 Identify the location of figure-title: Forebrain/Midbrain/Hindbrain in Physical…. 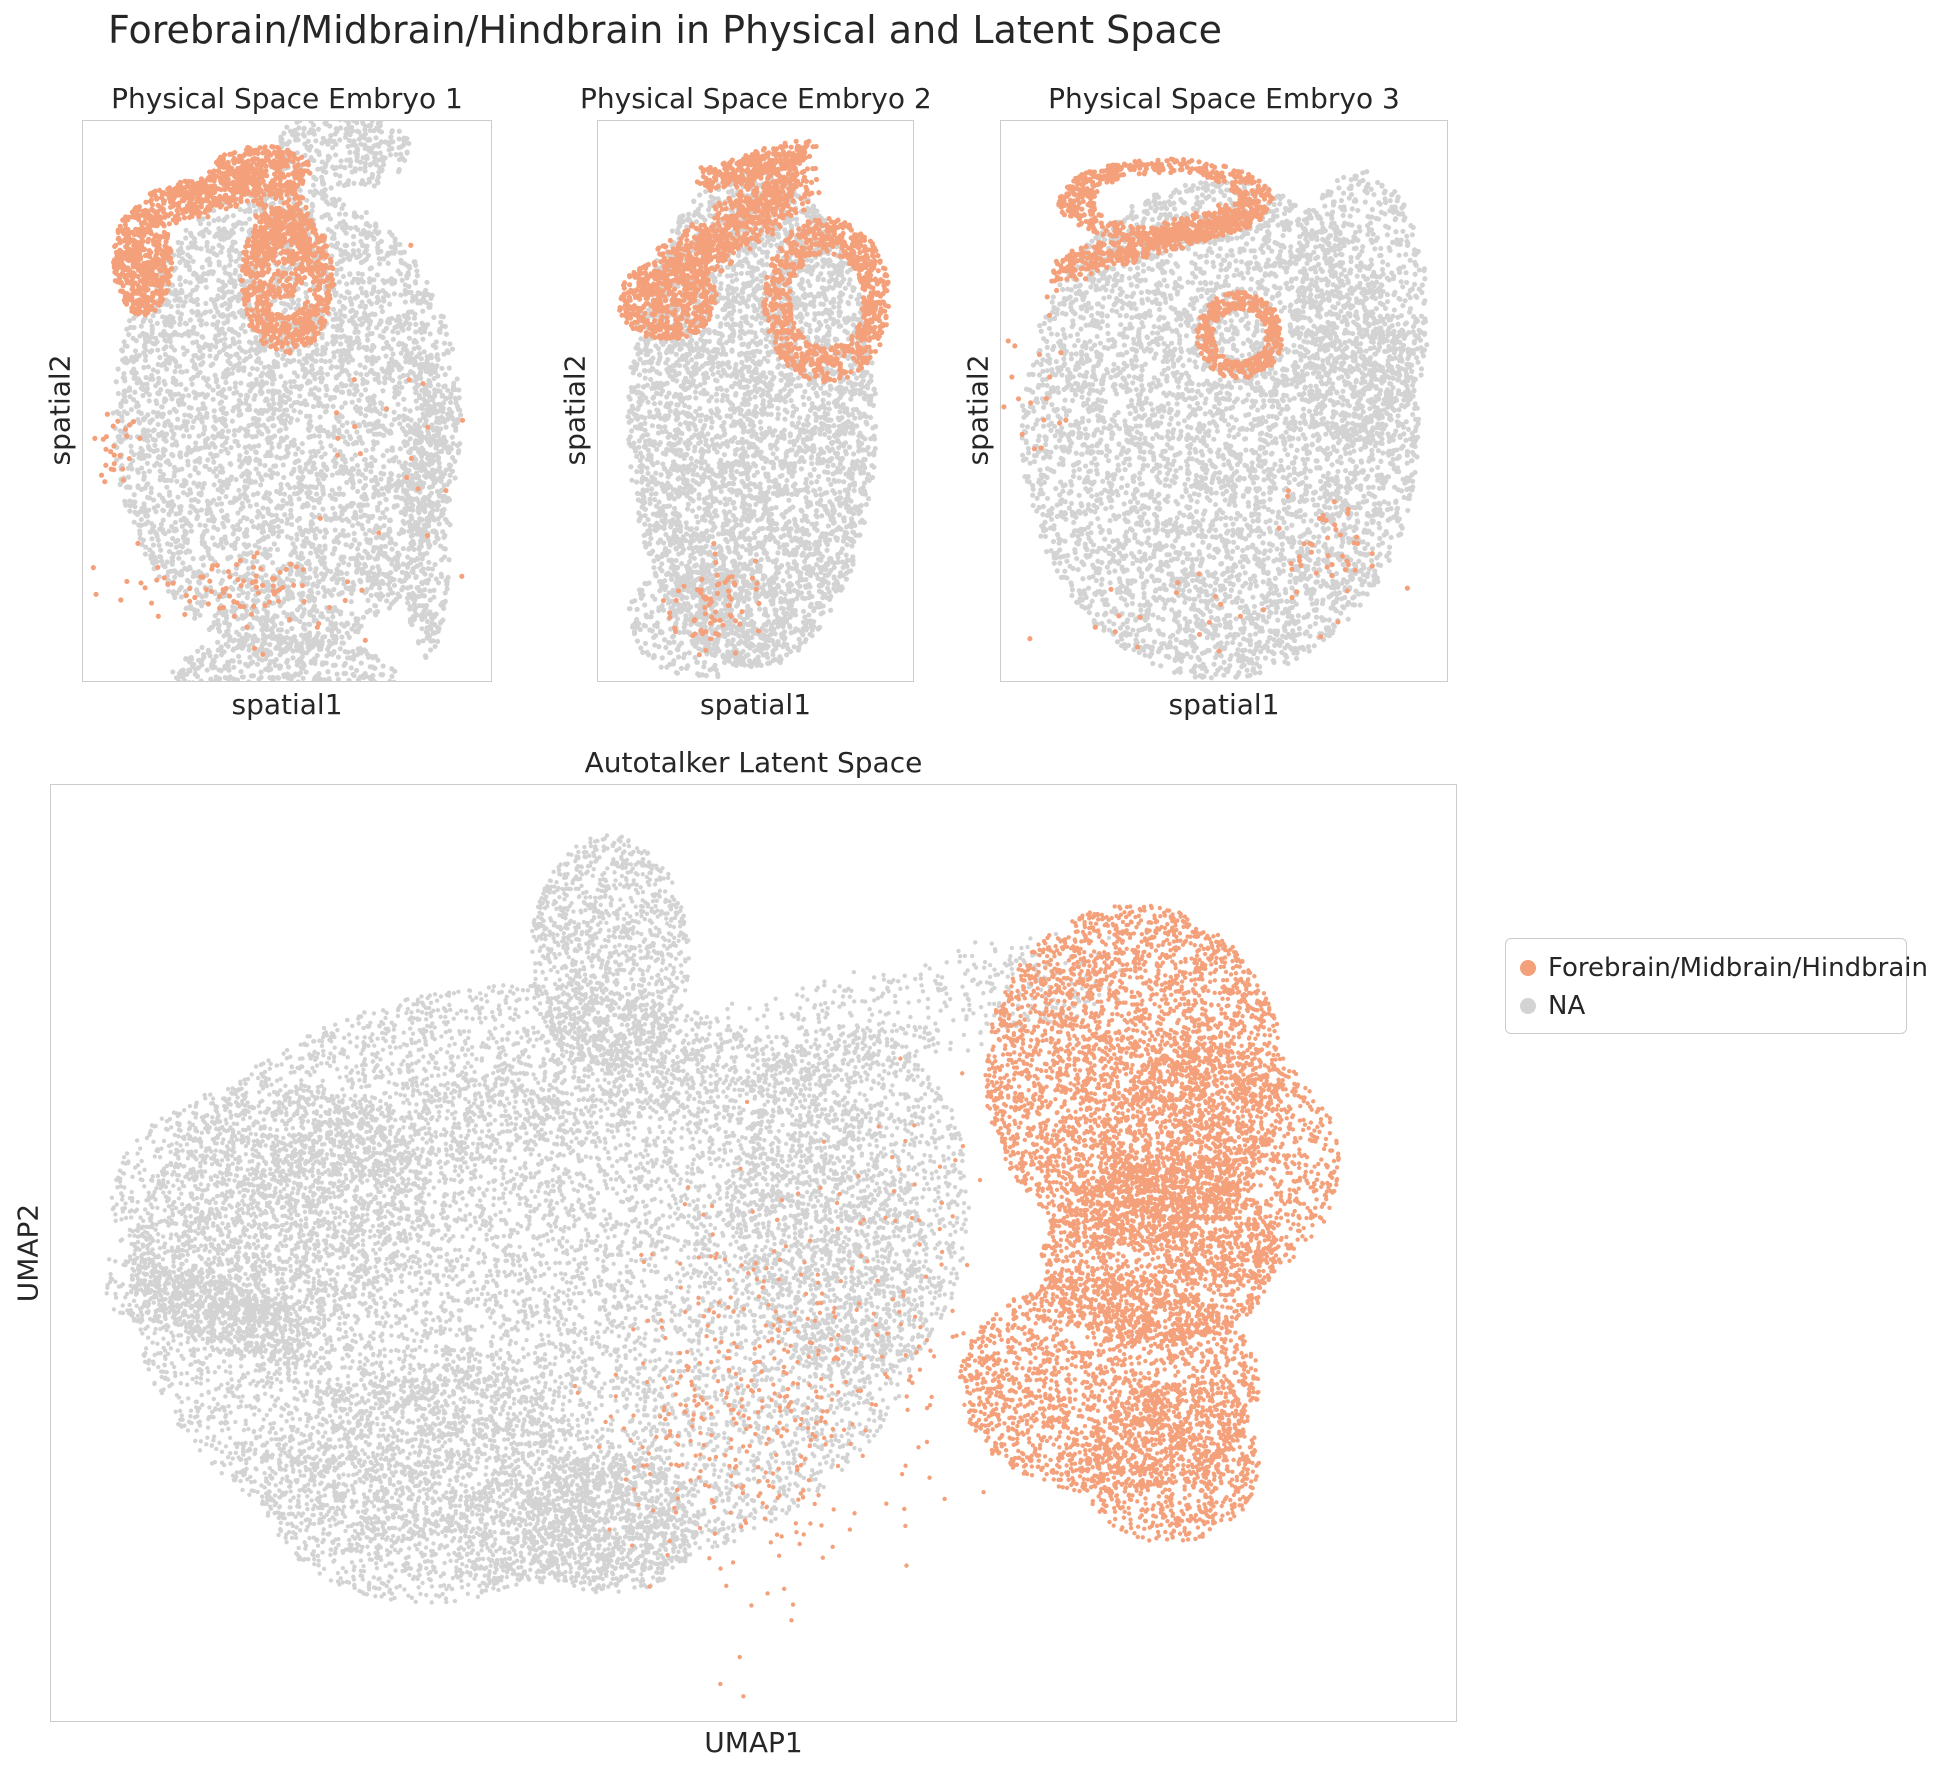
(665, 30).